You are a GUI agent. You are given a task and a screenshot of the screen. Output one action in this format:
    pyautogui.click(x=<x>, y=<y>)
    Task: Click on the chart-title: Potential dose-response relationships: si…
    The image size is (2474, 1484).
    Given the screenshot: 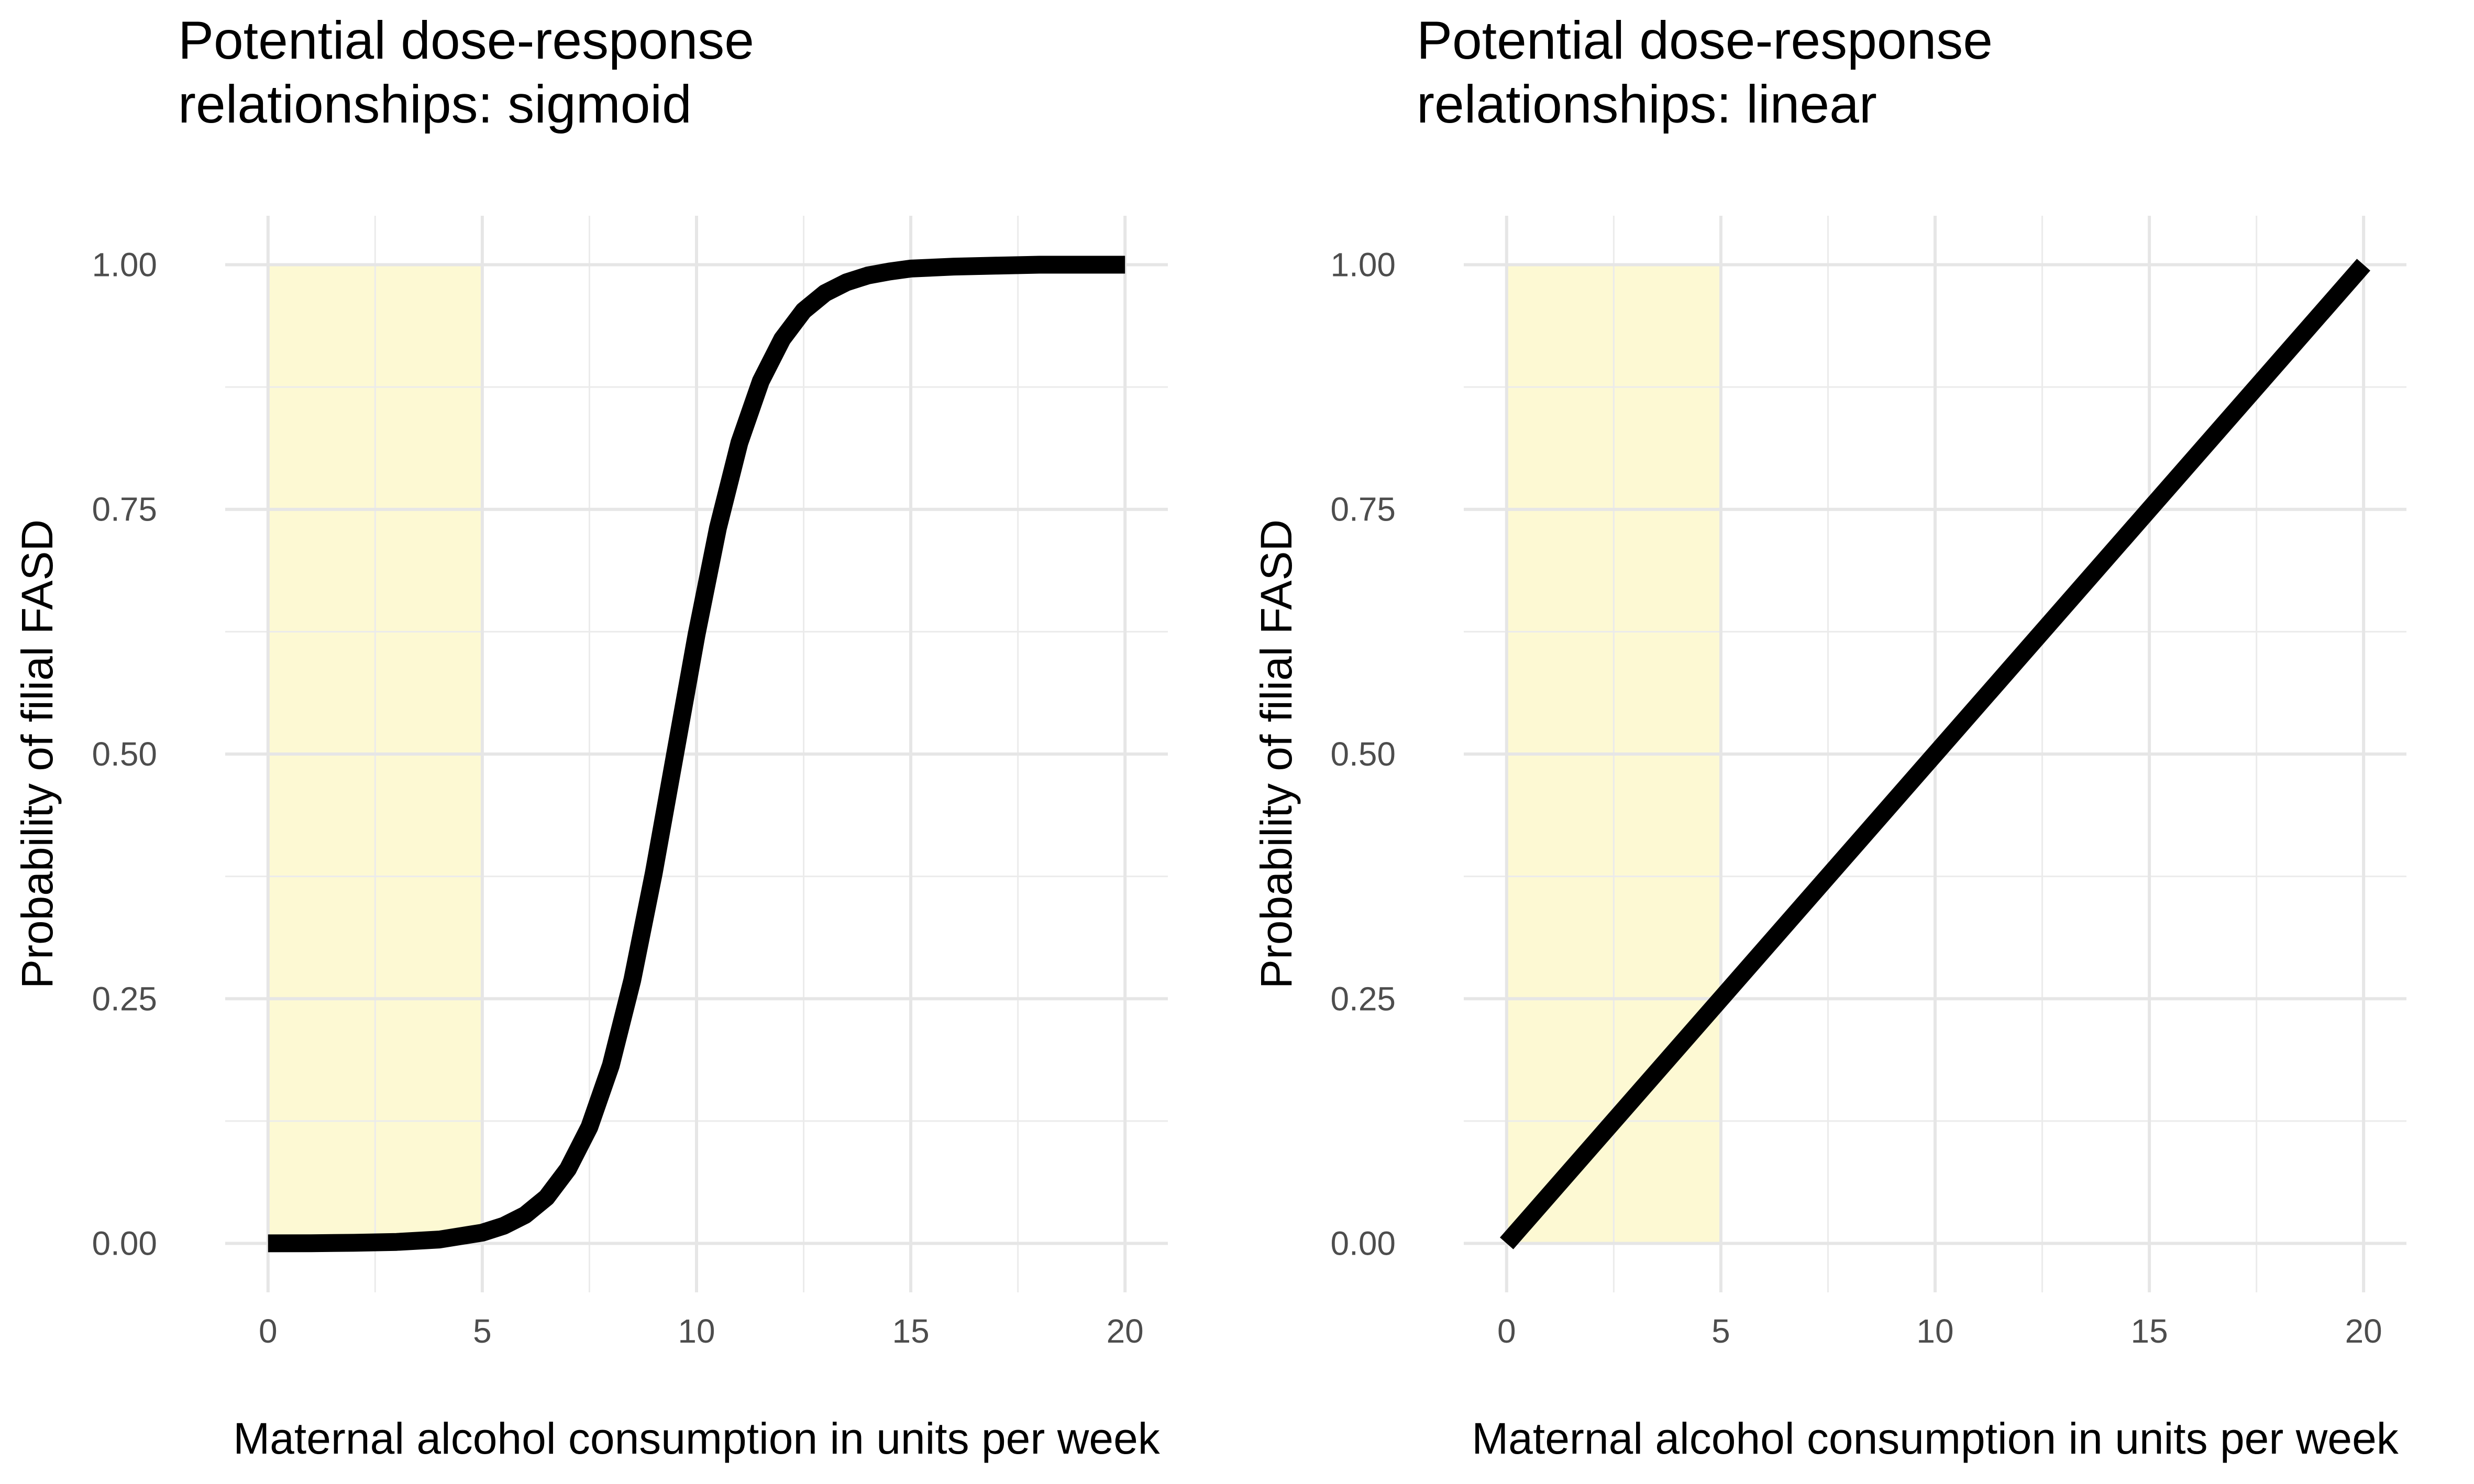 What is the action you would take?
    pyautogui.click(x=466, y=72)
    